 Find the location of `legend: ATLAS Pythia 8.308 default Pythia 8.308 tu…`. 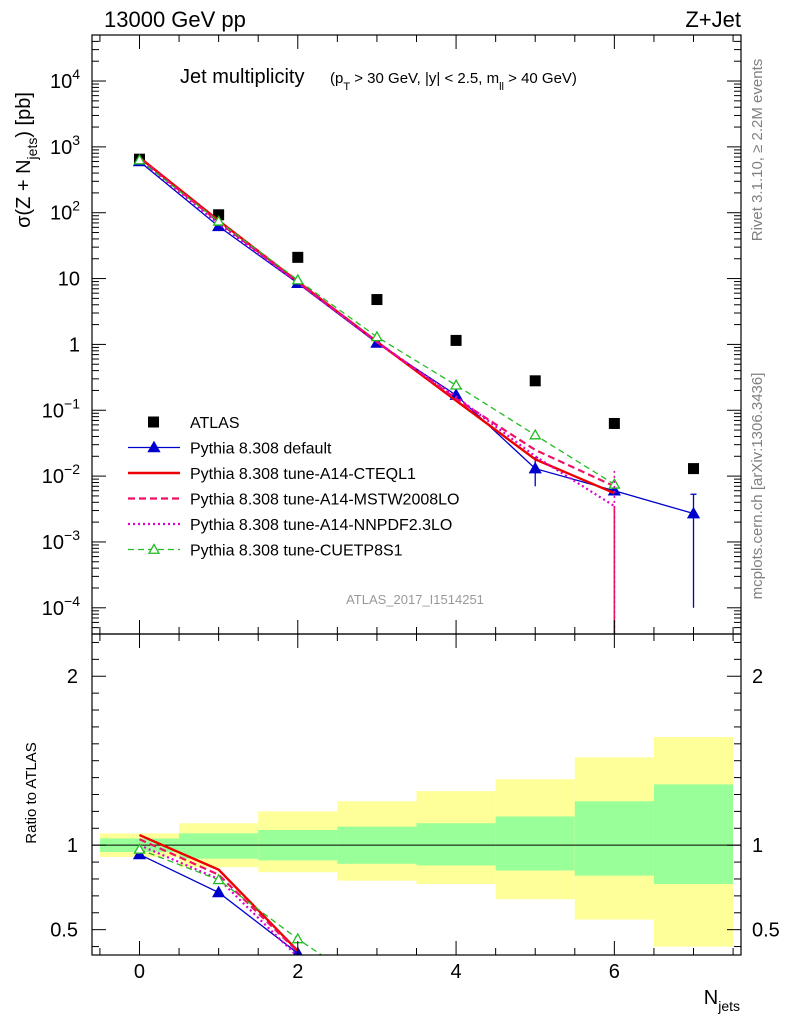

legend: ATLAS Pythia 8.308 default Pythia 8.308 tu… is located at coordinates (293, 487).